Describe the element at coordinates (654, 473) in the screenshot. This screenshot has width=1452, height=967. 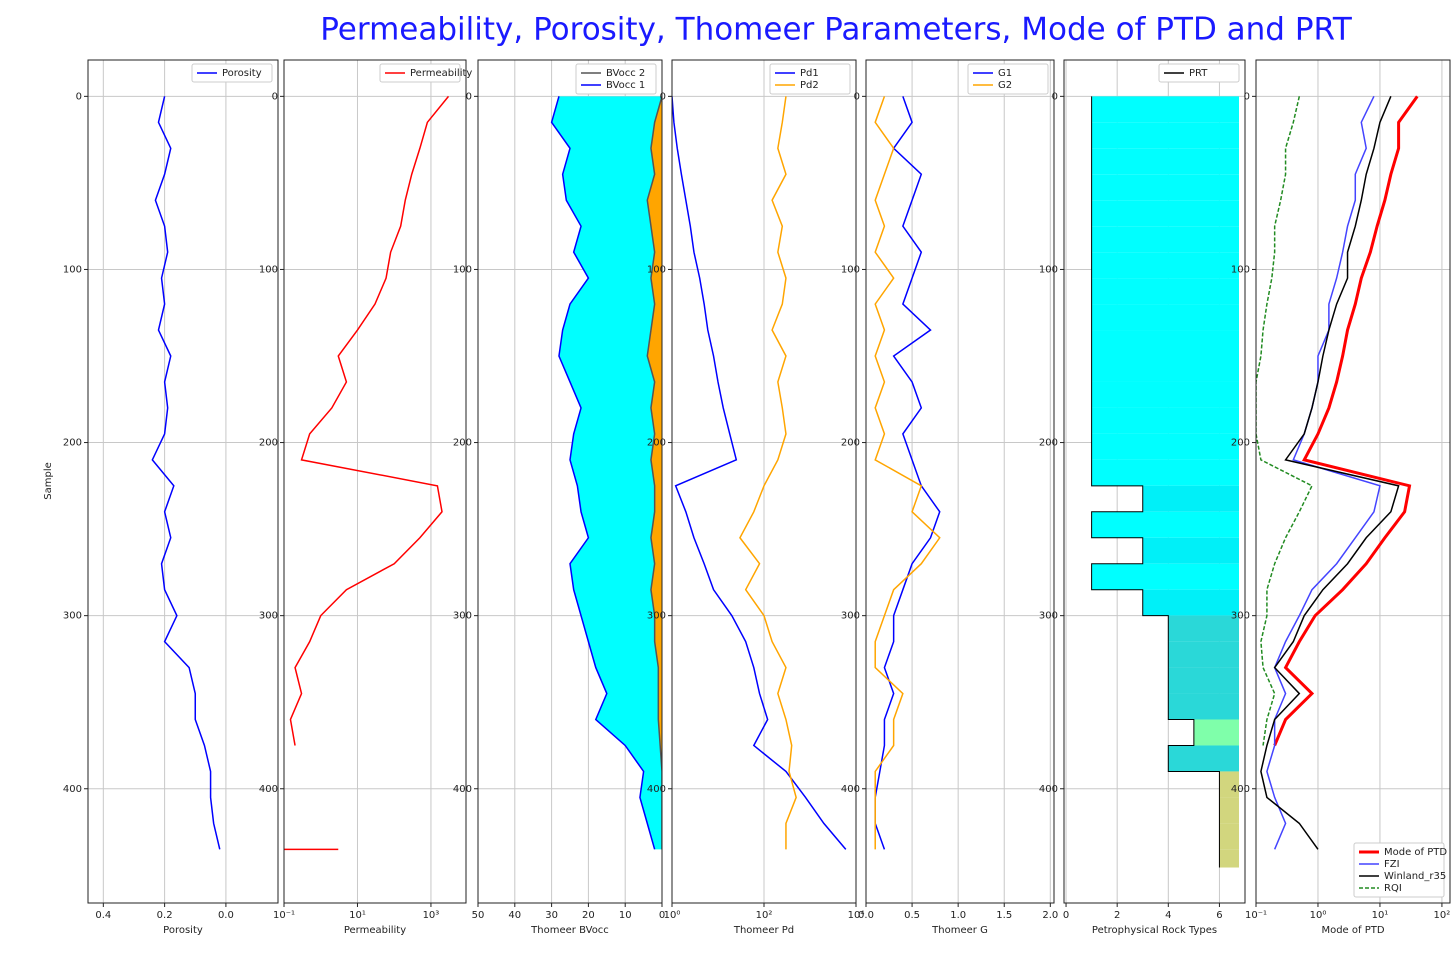
I see `area-fill` at that location.